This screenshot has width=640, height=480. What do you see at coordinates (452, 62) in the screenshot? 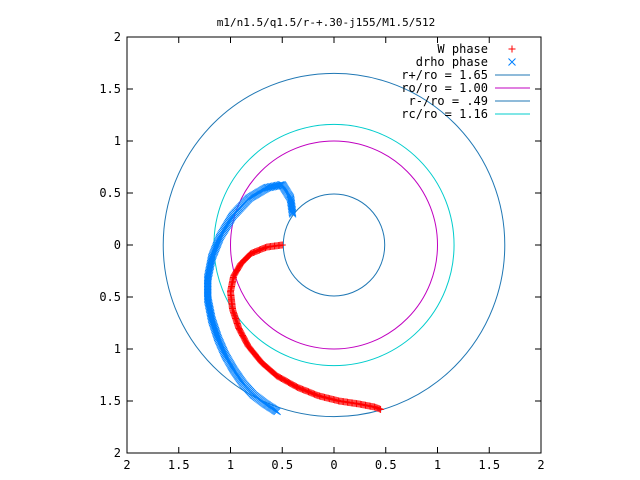
I see `legend-label: drho phase` at bounding box center [452, 62].